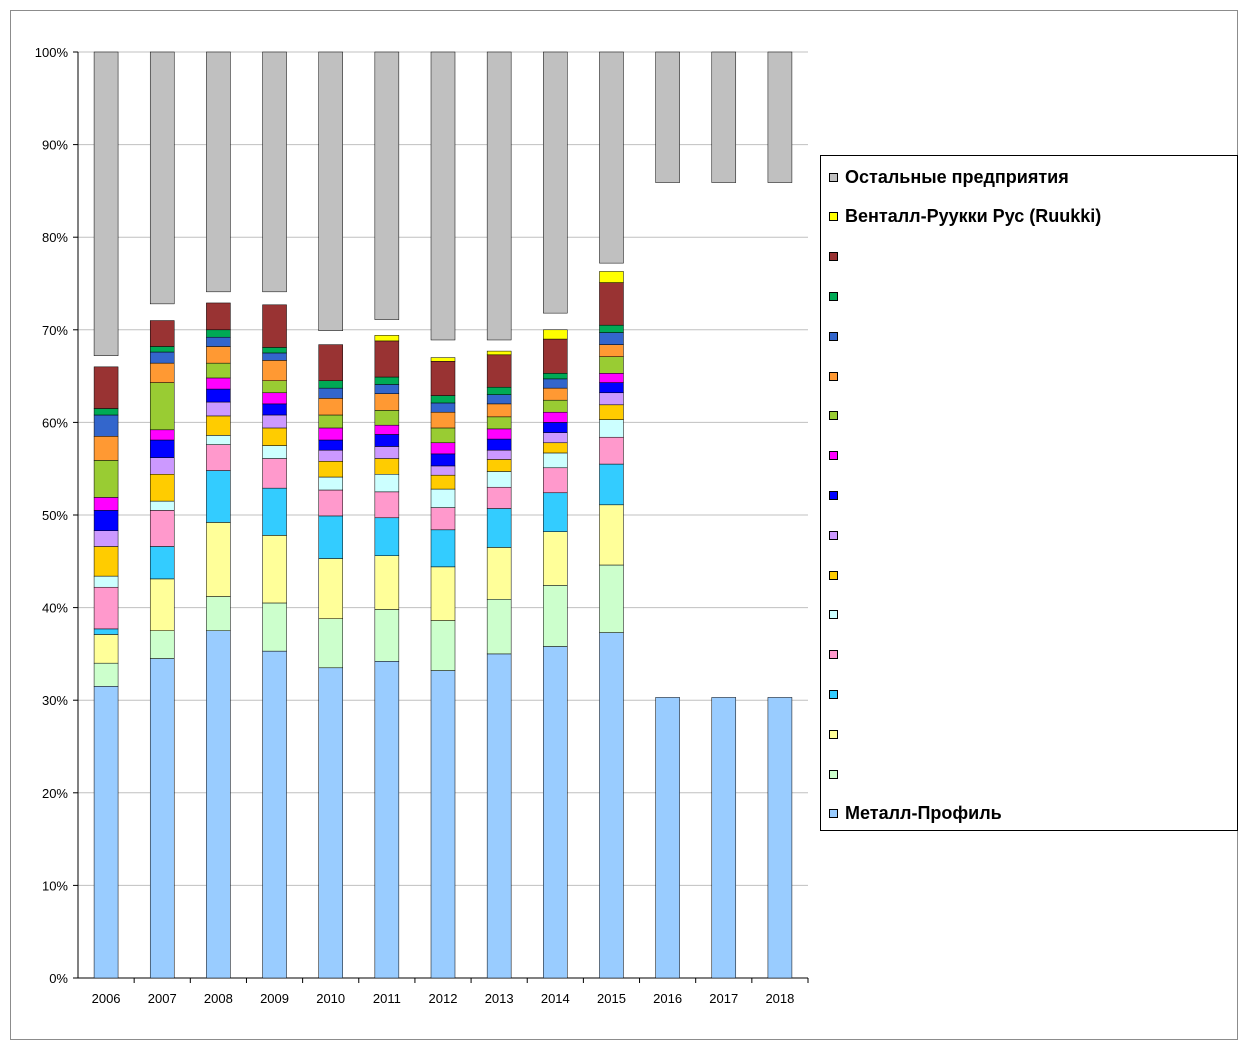  Describe the element at coordinates (106, 998) in the screenshot. I see `x-tick-label: 2006` at that location.